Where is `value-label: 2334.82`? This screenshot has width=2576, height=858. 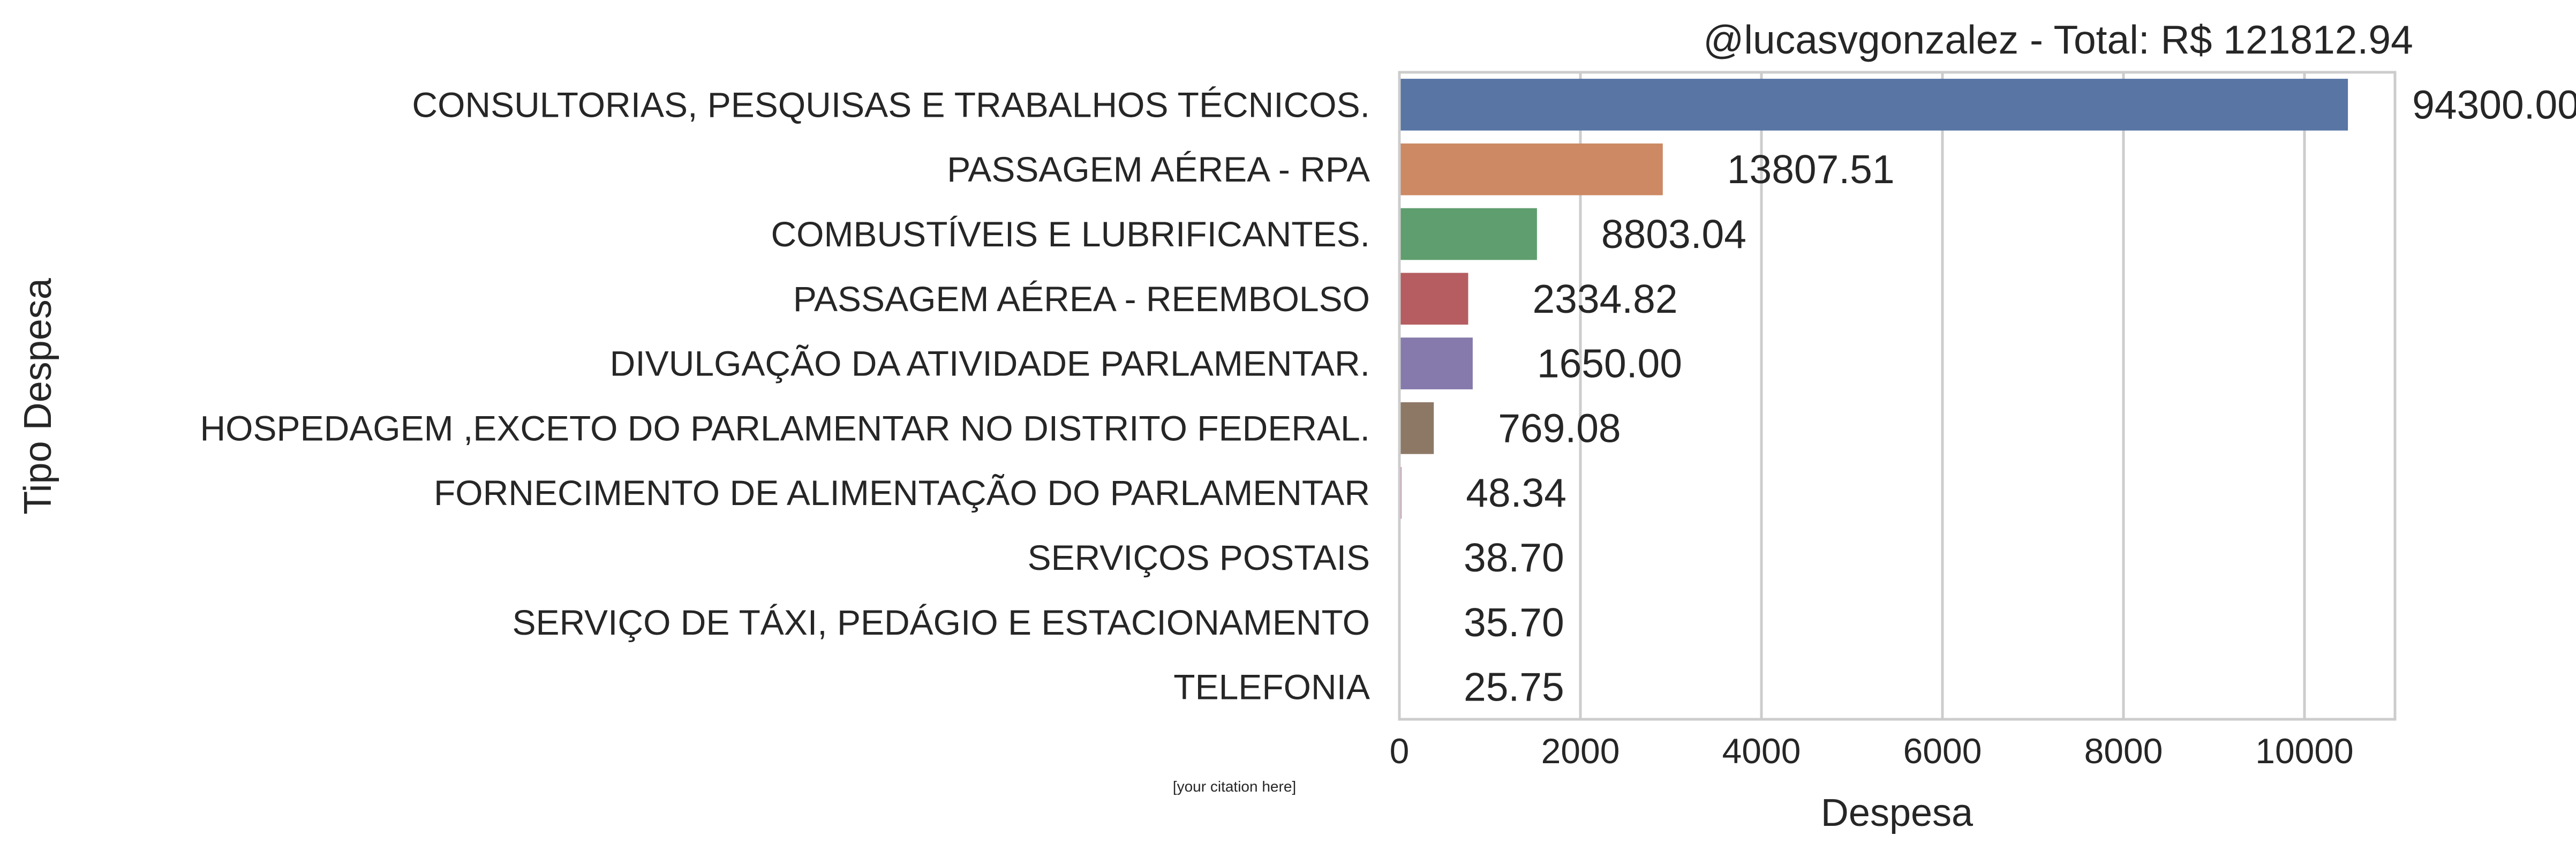 value-label: 2334.82 is located at coordinates (1604, 298).